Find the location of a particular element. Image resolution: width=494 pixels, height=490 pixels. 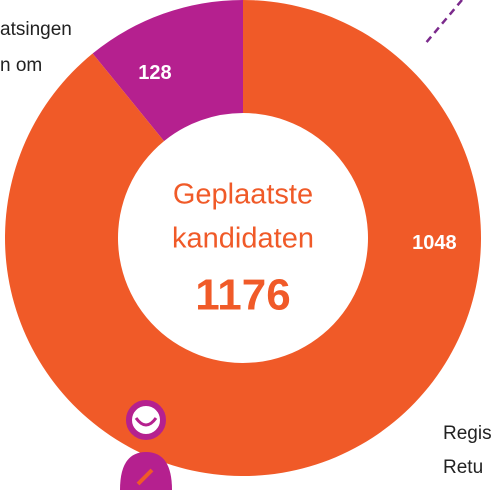

annotation: Retu is located at coordinates (463, 467).